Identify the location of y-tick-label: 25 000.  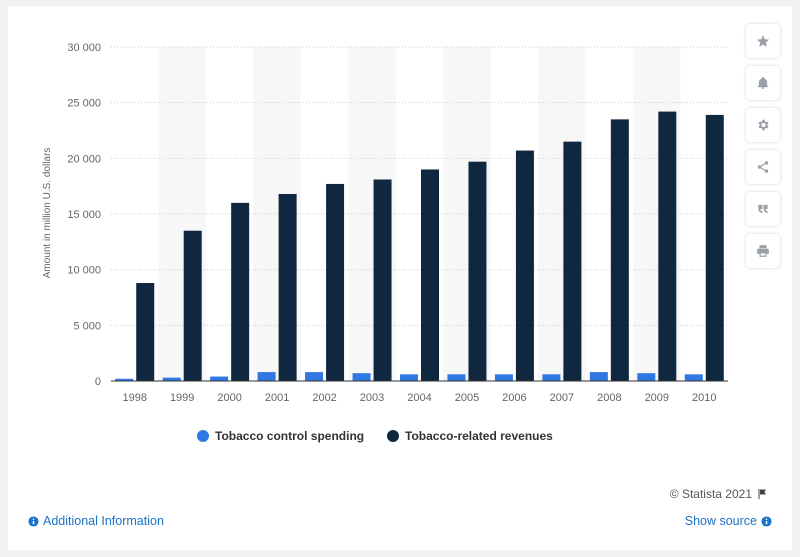
(84, 104).